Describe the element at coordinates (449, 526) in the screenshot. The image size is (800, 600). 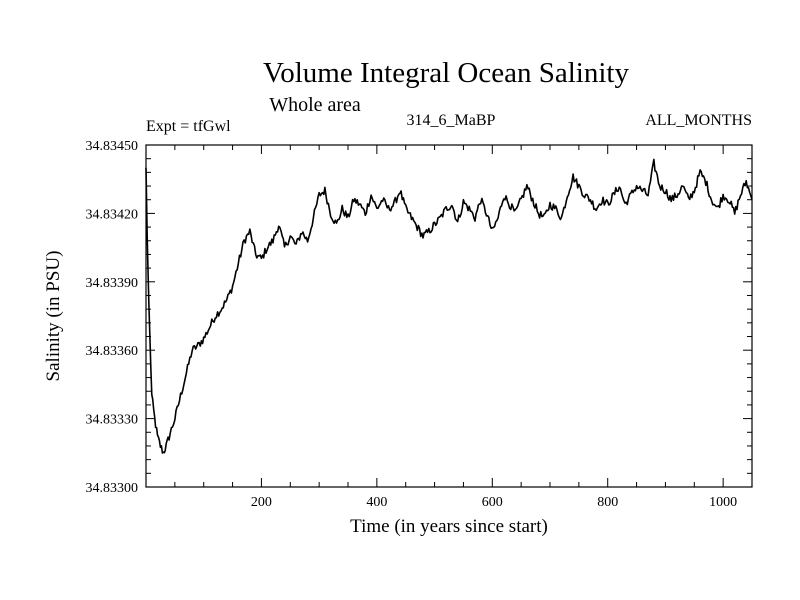
I see `x-axis-label: Time (in years since start)` at that location.